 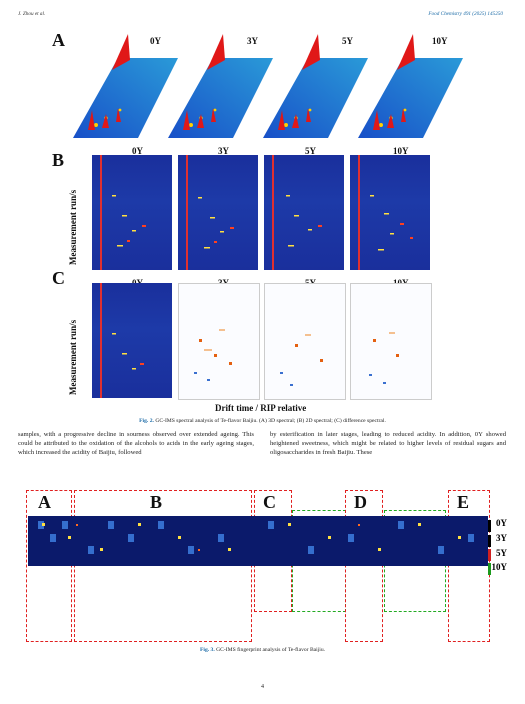 I want to click on spectrum-3d-5y, so click(x=315, y=86).